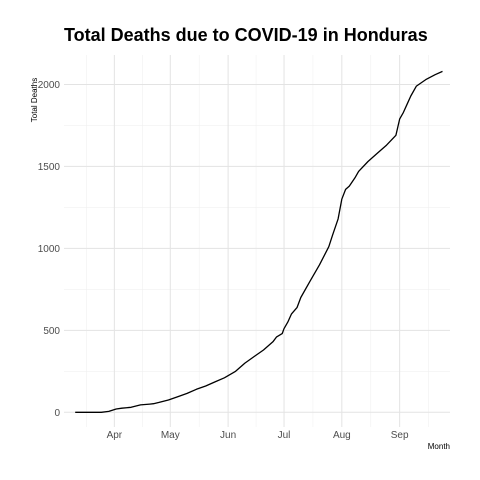 This screenshot has width=480, height=480. I want to click on x-tick-label: Jul, so click(284, 435).